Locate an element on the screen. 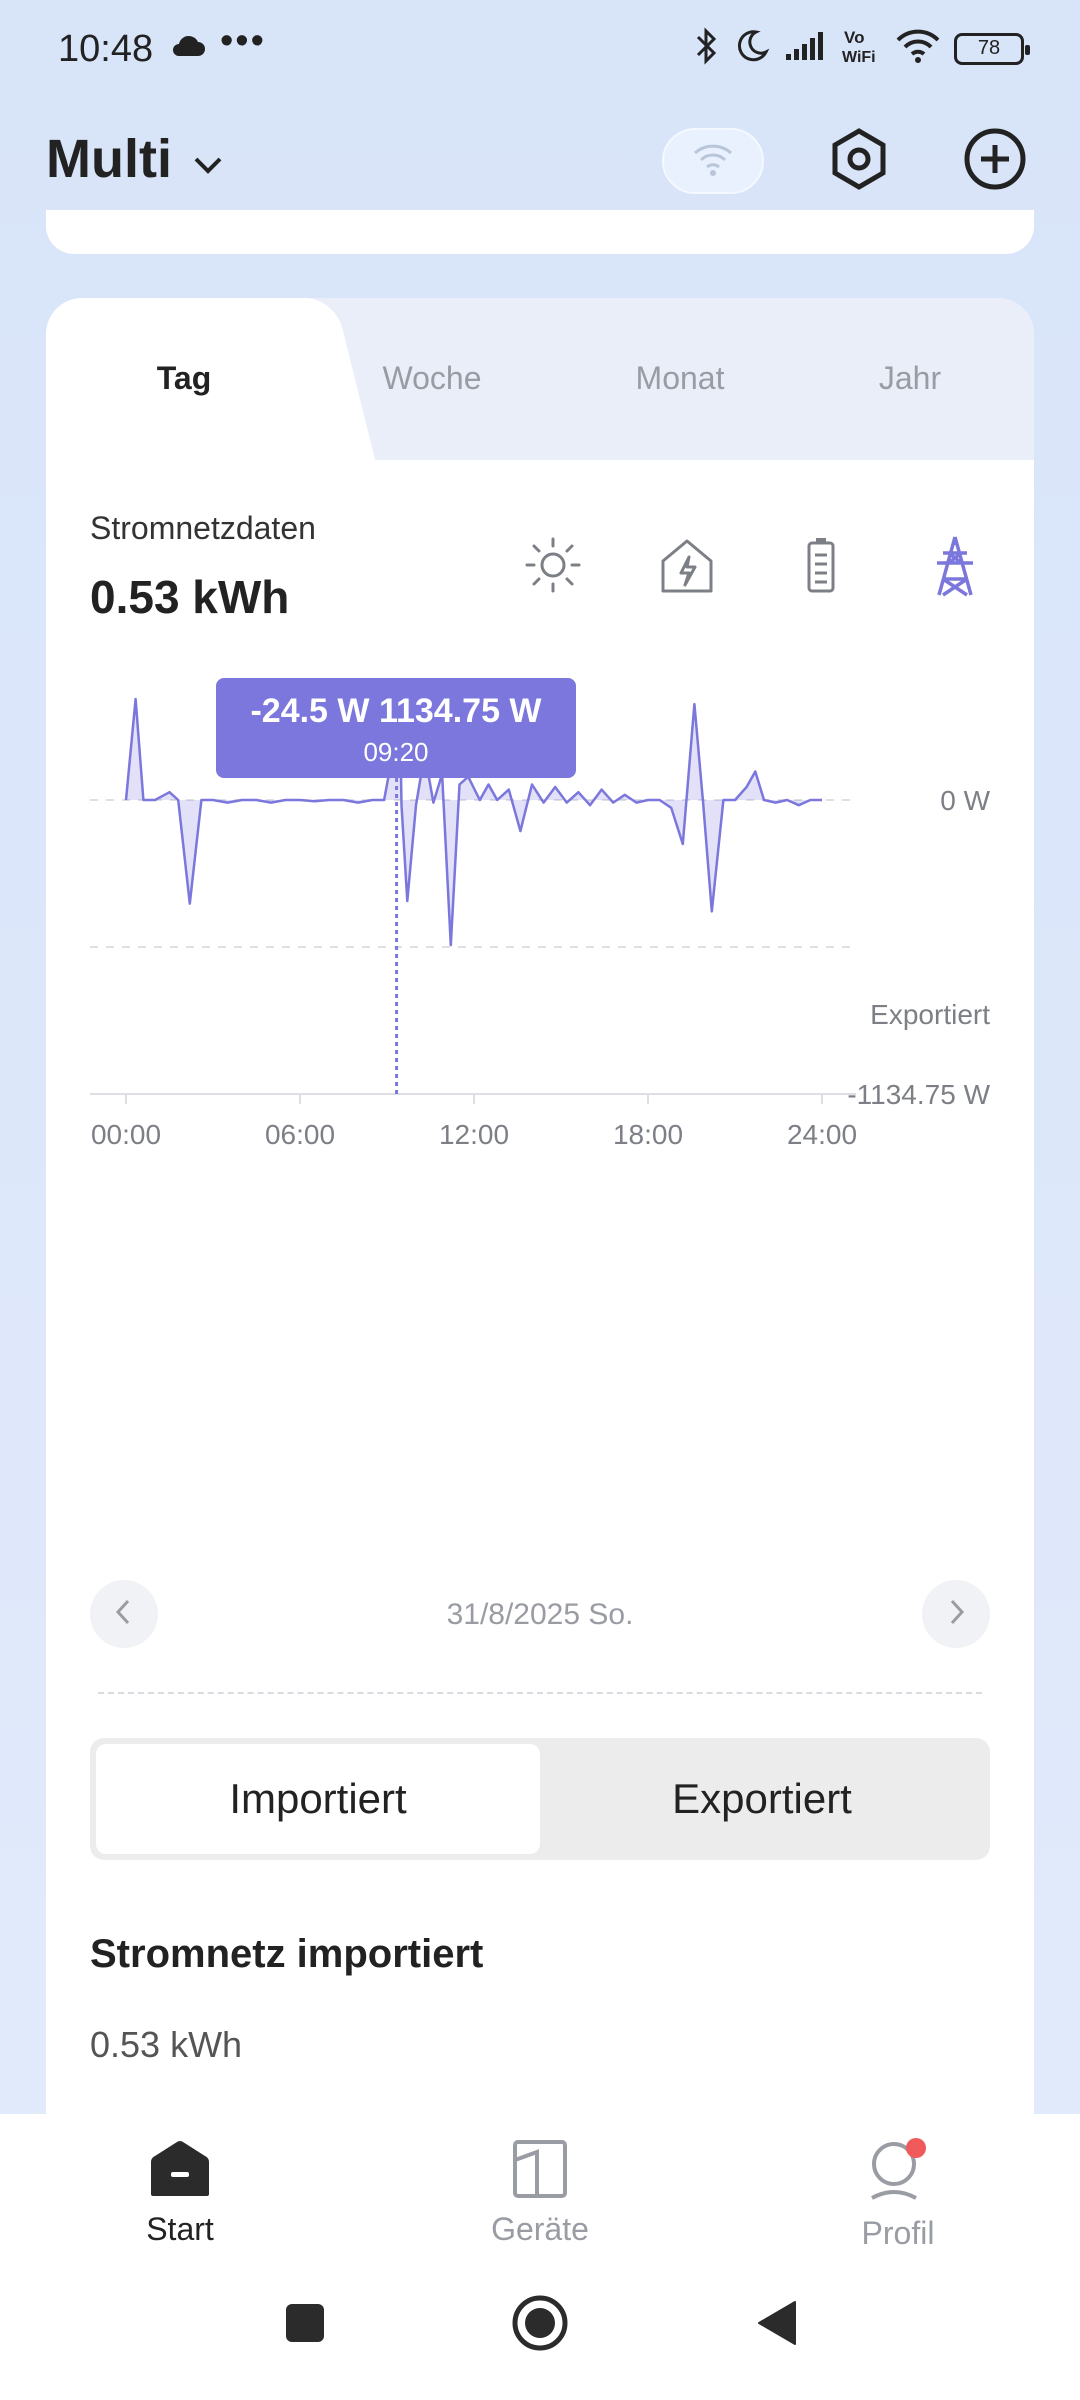 Image resolution: width=1080 pixels, height=2400 pixels. bluetooth-icon is located at coordinates (707, 48).